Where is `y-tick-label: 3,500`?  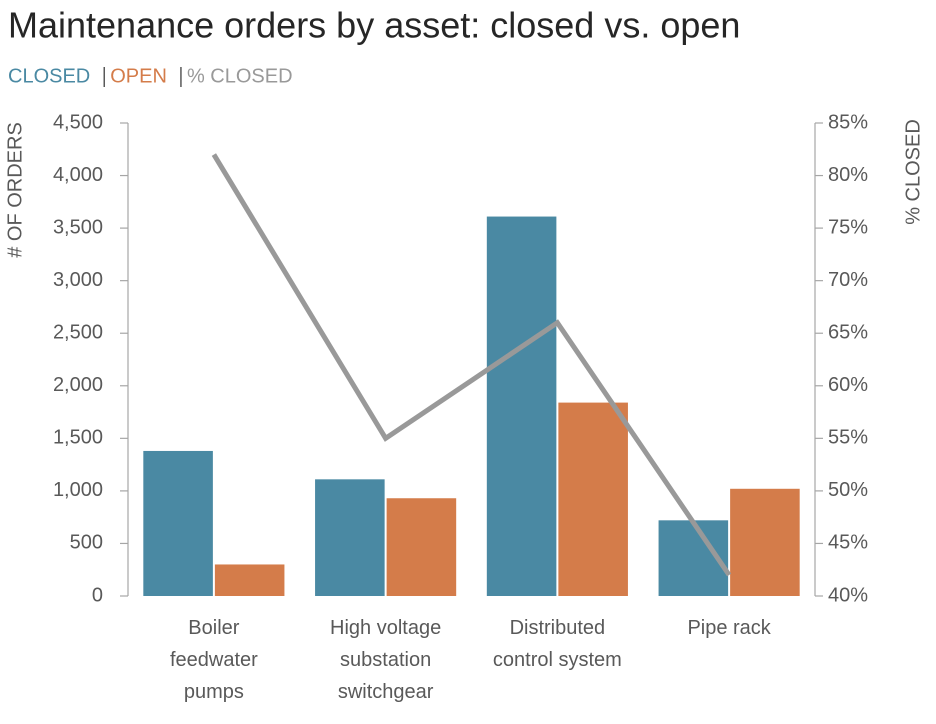
y-tick-label: 3,500 is located at coordinates (78, 227).